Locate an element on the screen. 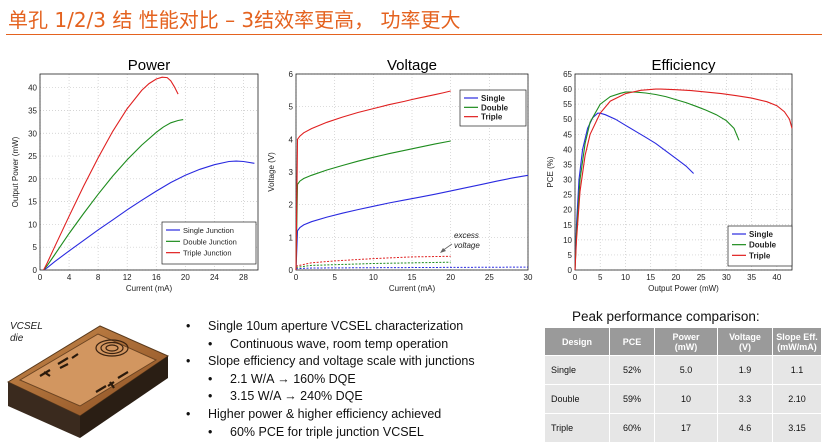  cell: 59% is located at coordinates (632, 398).